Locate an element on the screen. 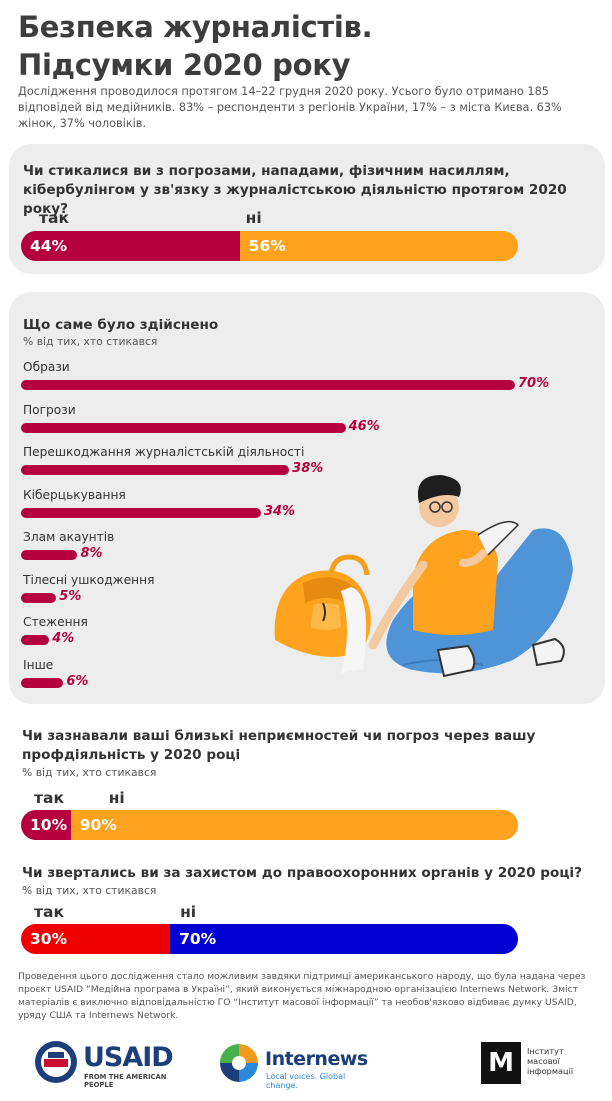  usaid-logo: USAID FROM THE AMERICAN PEOPLE is located at coordinates (114, 1064).